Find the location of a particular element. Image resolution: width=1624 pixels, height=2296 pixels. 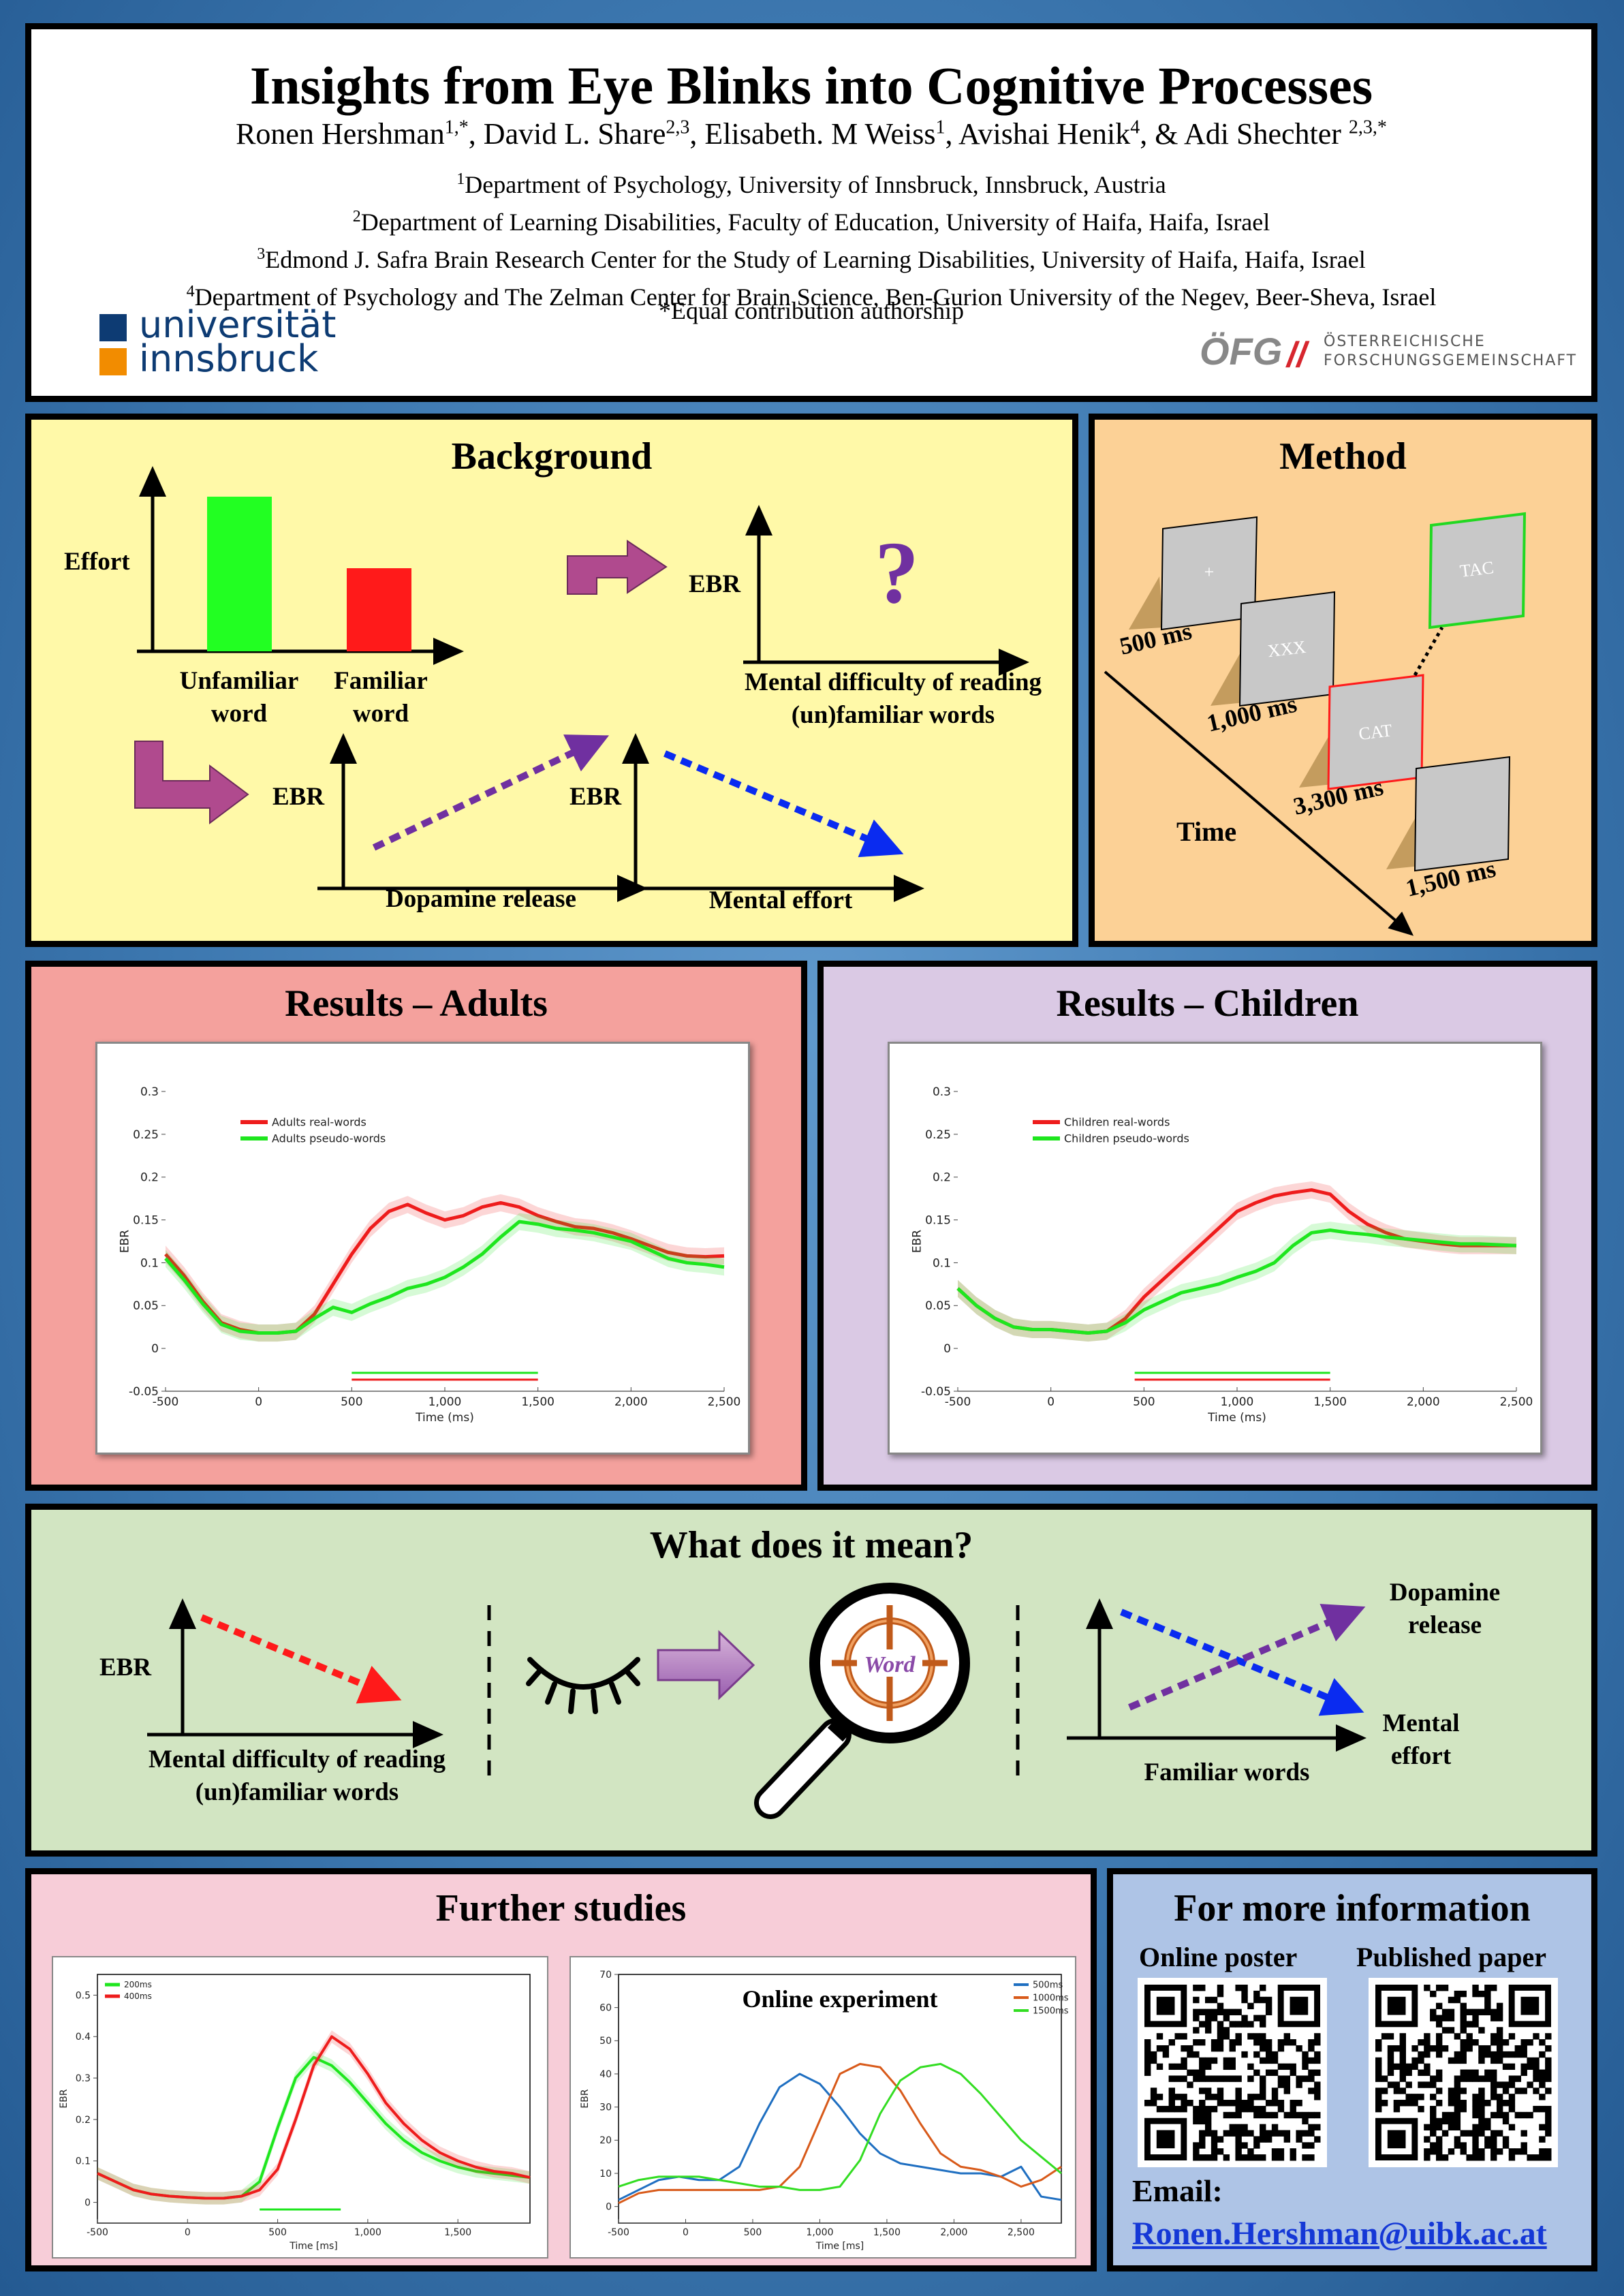

y-tick-label: 0.5 is located at coordinates (83, 1996).